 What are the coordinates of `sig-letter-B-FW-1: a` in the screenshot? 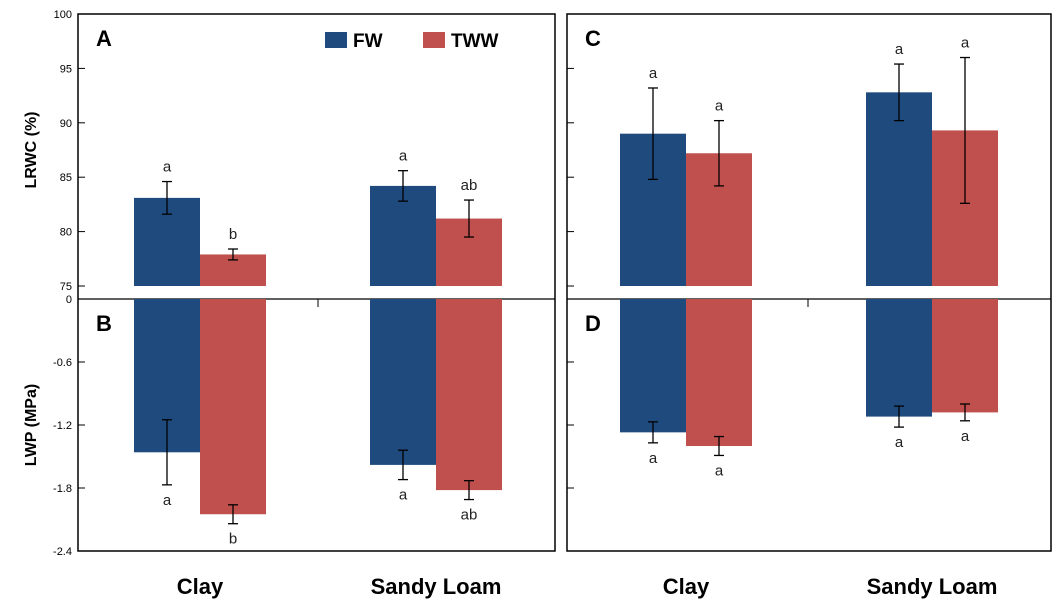 It's located at (403, 495).